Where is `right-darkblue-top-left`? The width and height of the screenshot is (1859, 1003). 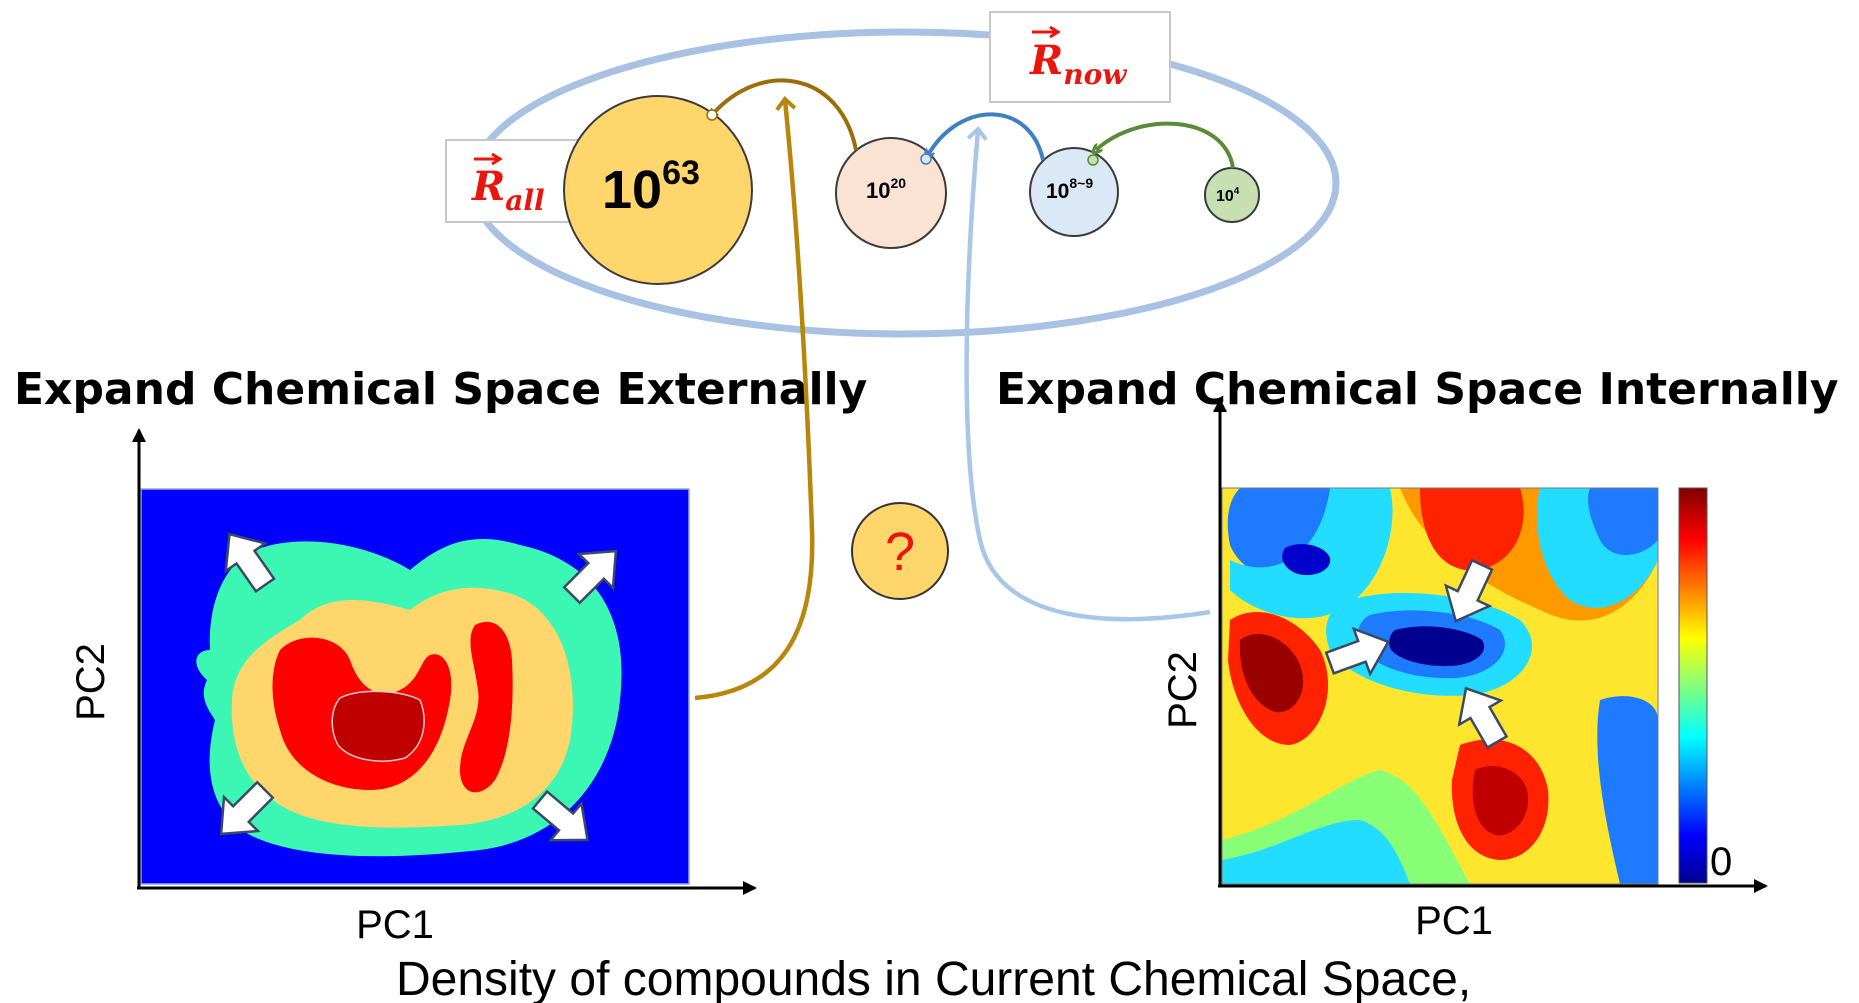 right-darkblue-top-left is located at coordinates (1306, 560).